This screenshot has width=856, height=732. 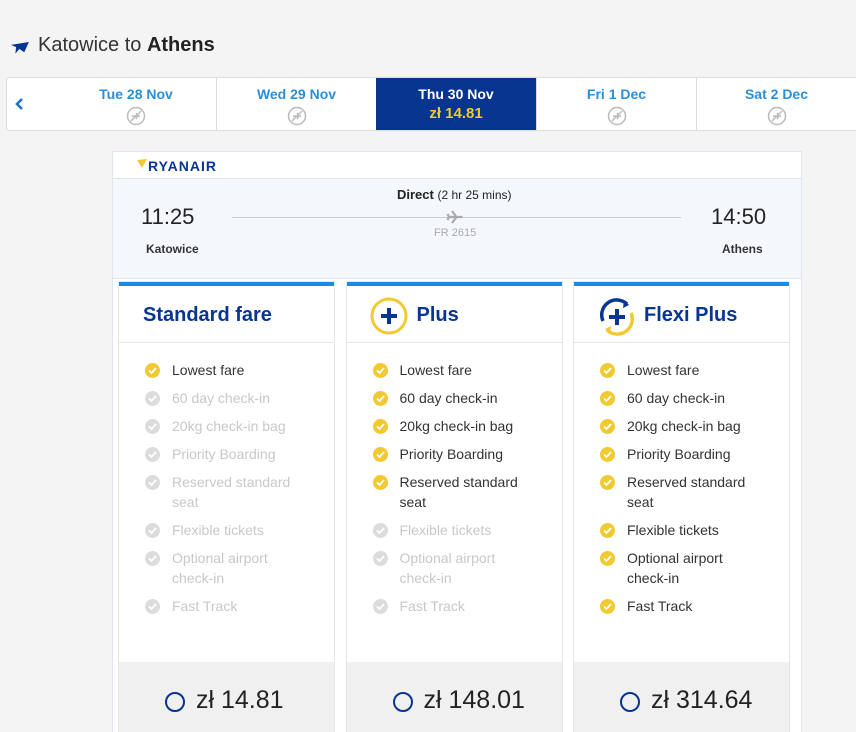 What do you see at coordinates (739, 216) in the screenshot?
I see `arrive-time: 14:50` at bounding box center [739, 216].